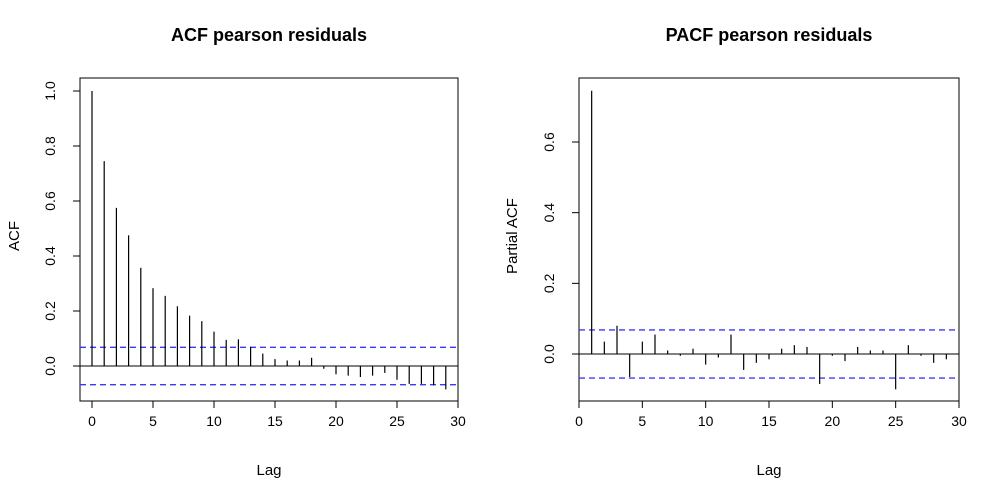 The image size is (1000, 500). Describe the element at coordinates (642, 421) in the screenshot. I see `pacf-x-tick-label: 5` at that location.